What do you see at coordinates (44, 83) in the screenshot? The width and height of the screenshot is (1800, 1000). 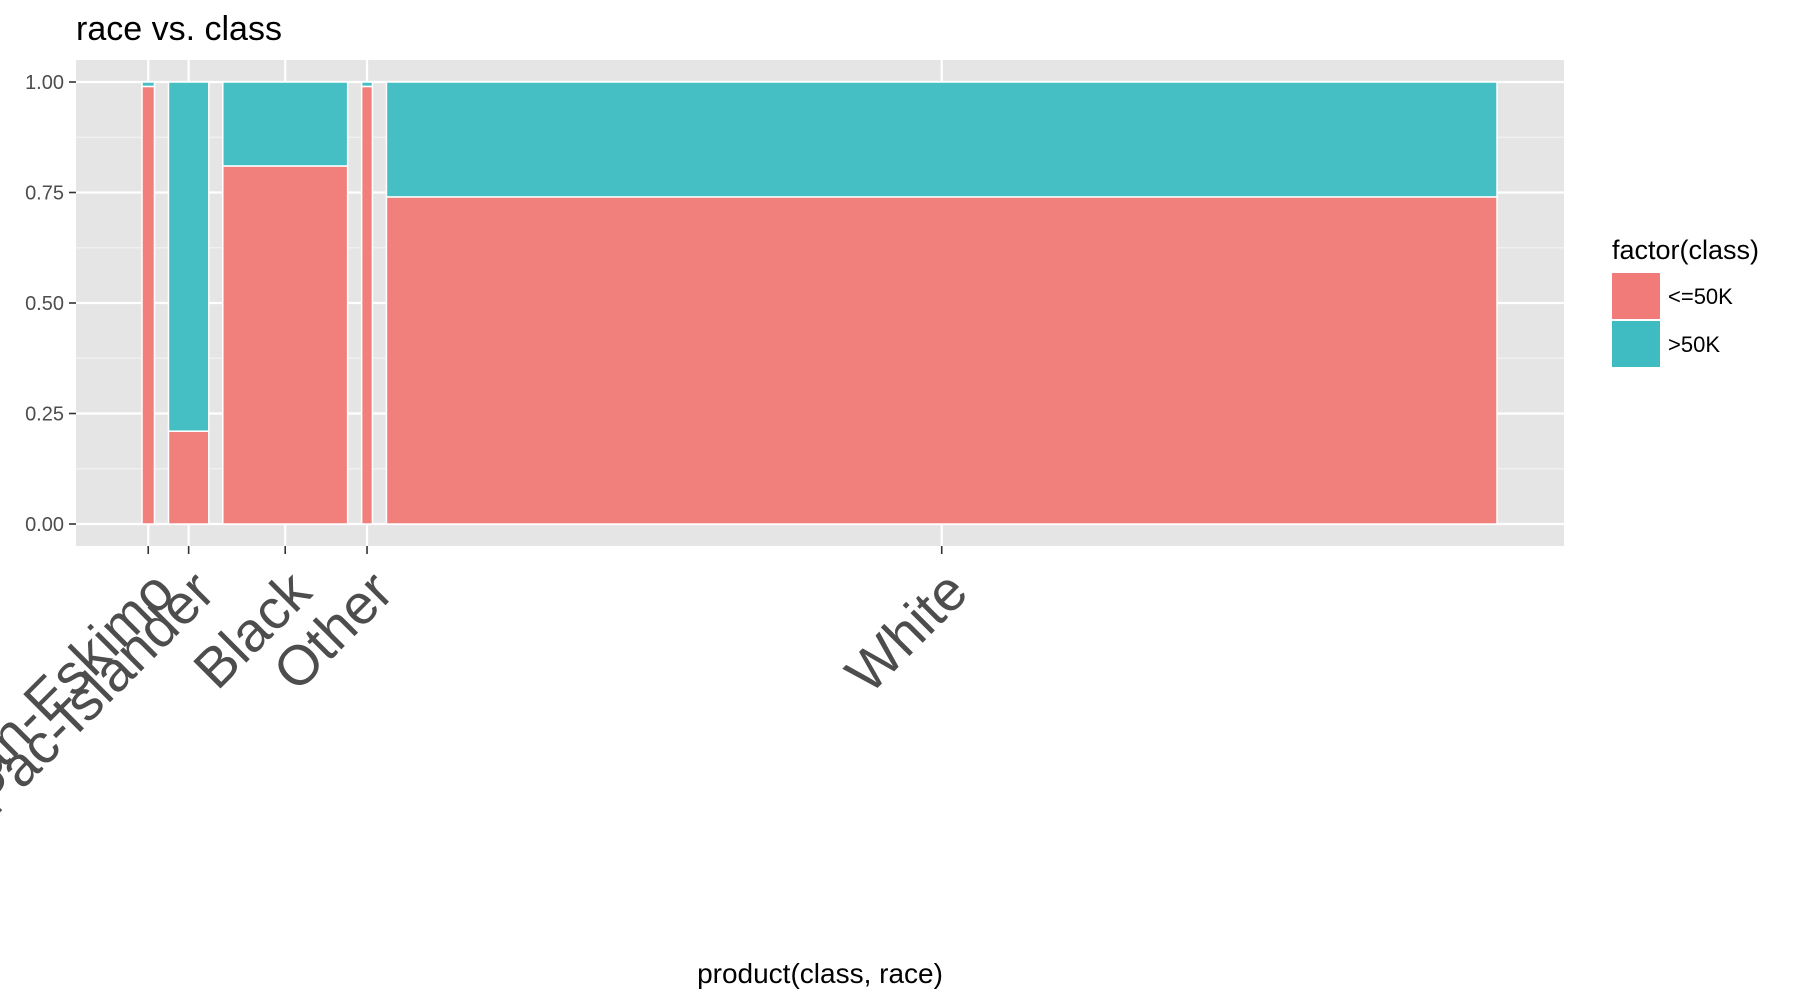 I see `y-tick-label: 1.00` at bounding box center [44, 83].